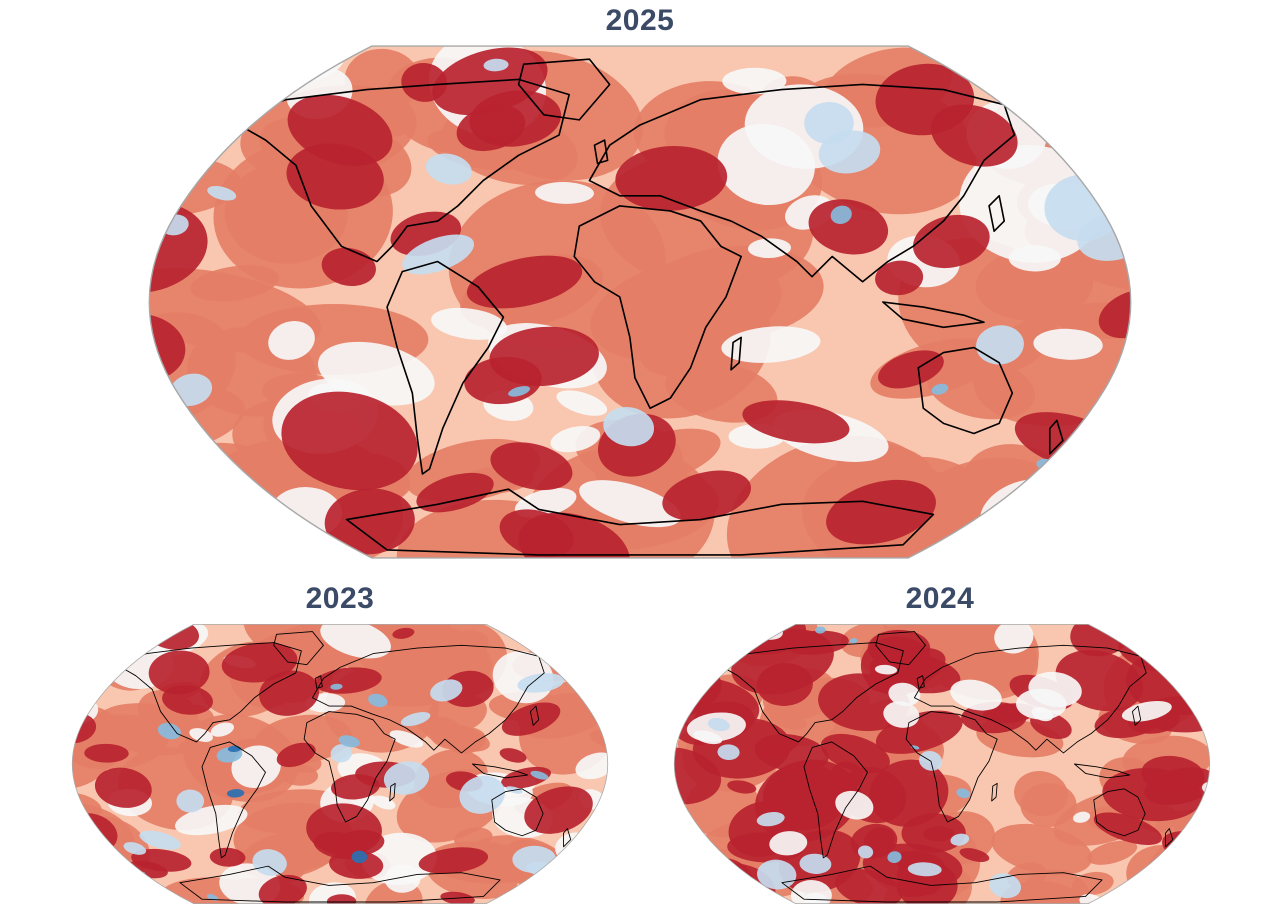 This screenshot has width=1280, height=912. What do you see at coordinates (940, 598) in the screenshot?
I see `map-title-2024: 2024` at bounding box center [940, 598].